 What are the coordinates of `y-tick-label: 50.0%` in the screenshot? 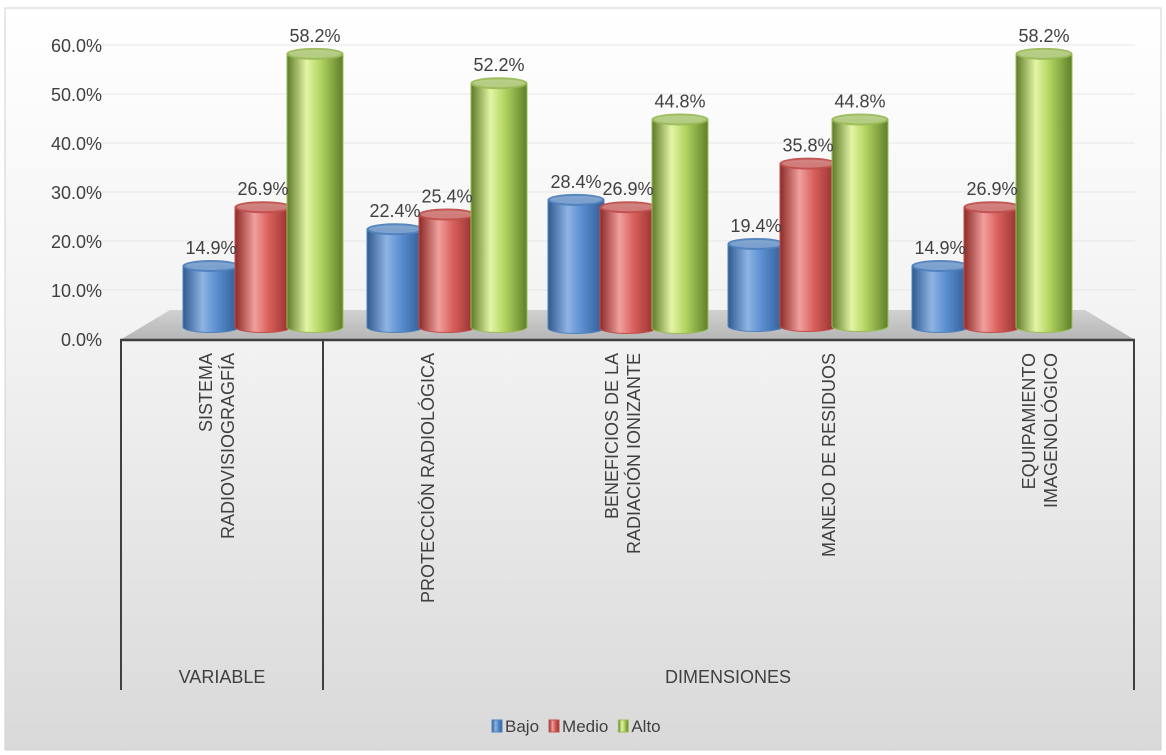 It's located at (76, 95).